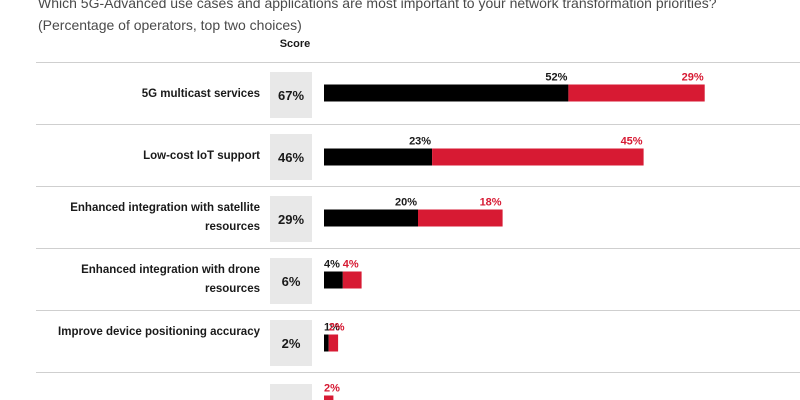 The image size is (800, 400). What do you see at coordinates (491, 203) in the screenshot?
I see `second-choice-label: 18%` at bounding box center [491, 203].